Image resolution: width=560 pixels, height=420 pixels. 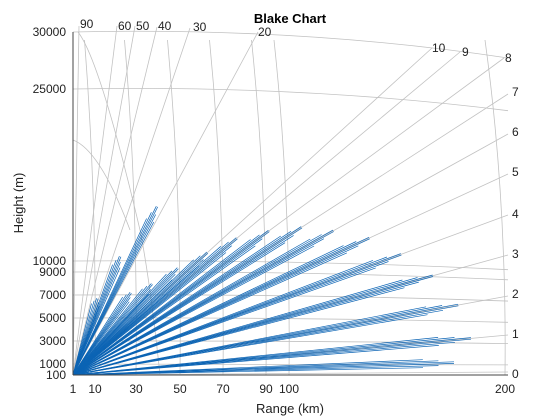 What do you see at coordinates (223, 389) in the screenshot?
I see `x-tick-label: 70` at bounding box center [223, 389].